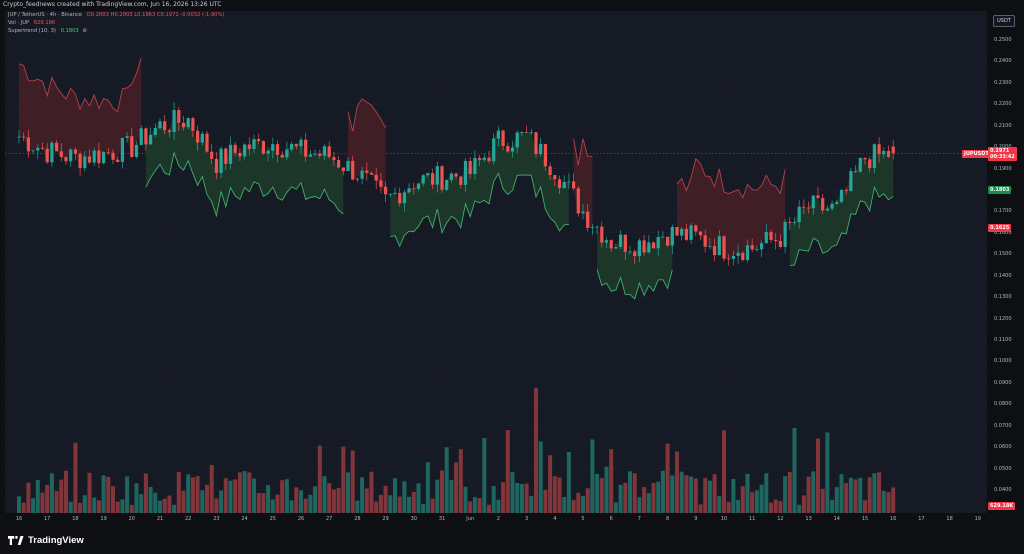 This screenshot has width=1024, height=554. I want to click on supertrend-down-fill, so click(731, 209).